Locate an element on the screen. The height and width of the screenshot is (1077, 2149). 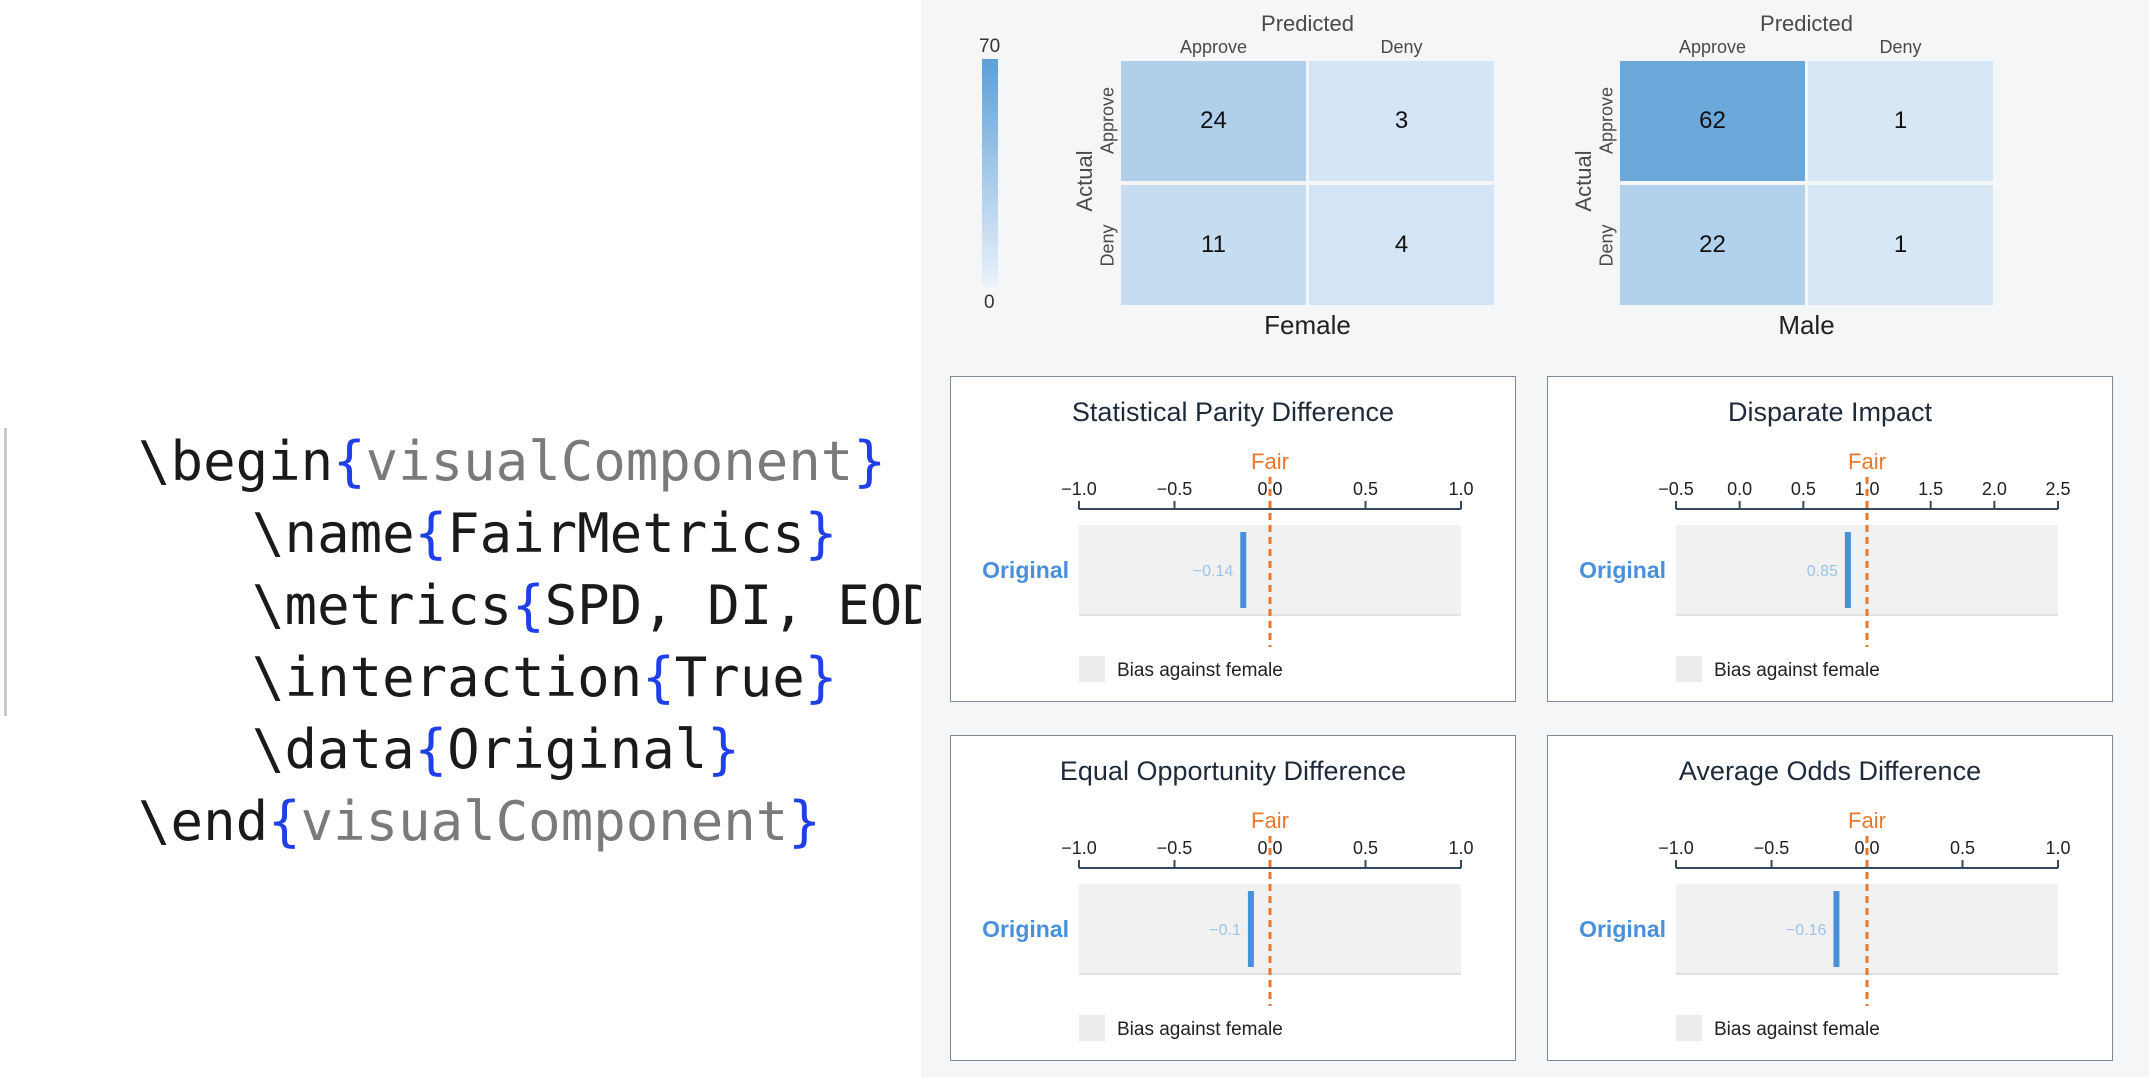
predicted-axis-title: Predicted is located at coordinates (1806, 23).